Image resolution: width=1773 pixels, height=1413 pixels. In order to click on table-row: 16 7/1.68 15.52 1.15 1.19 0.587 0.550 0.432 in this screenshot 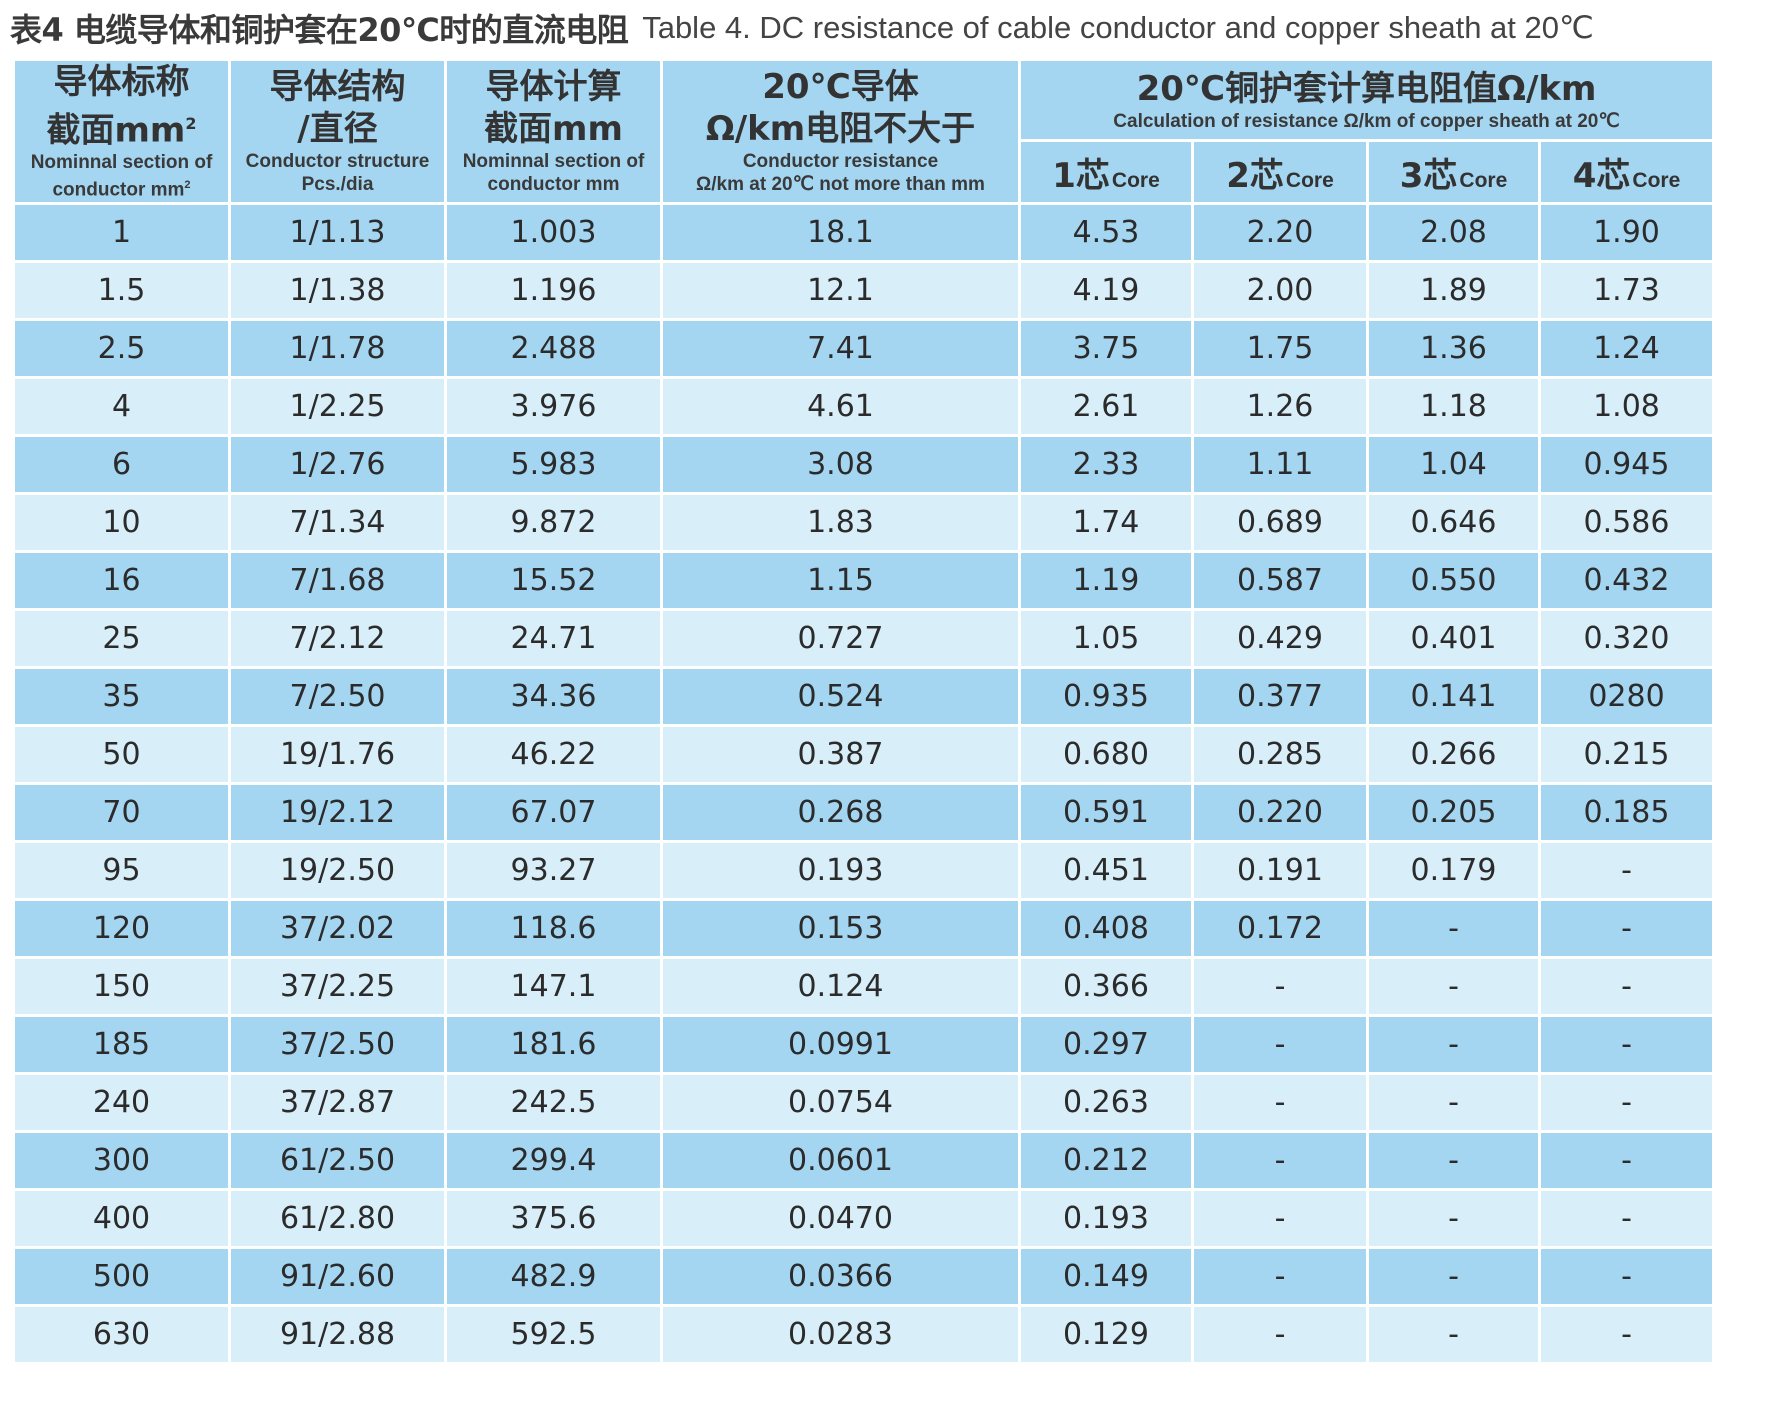, I will do `click(863, 580)`.